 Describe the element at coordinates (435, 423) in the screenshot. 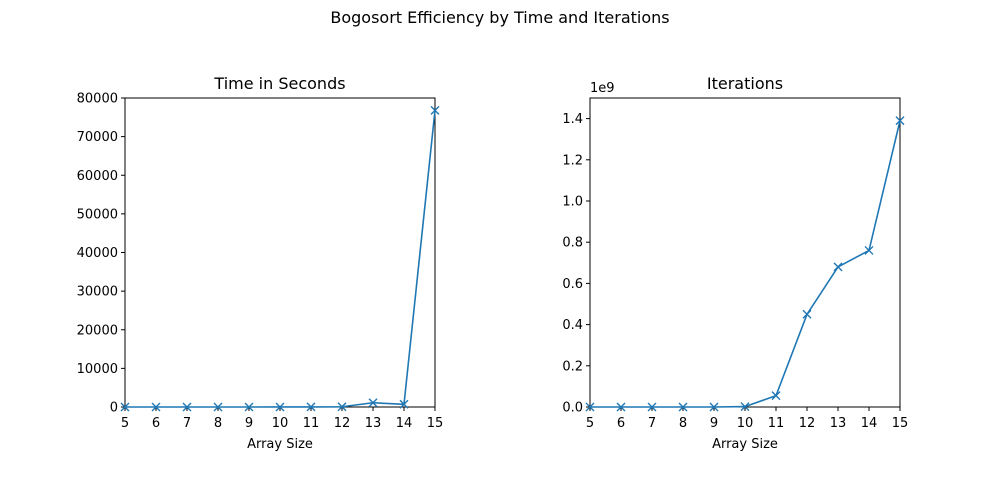

I see `chart-0-x-tick-label: 15` at that location.